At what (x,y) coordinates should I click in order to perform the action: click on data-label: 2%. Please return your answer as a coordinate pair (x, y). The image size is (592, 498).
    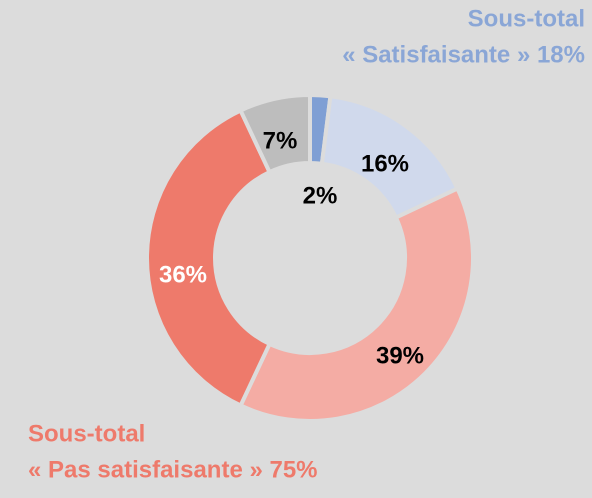
    Looking at the image, I should click on (320, 195).